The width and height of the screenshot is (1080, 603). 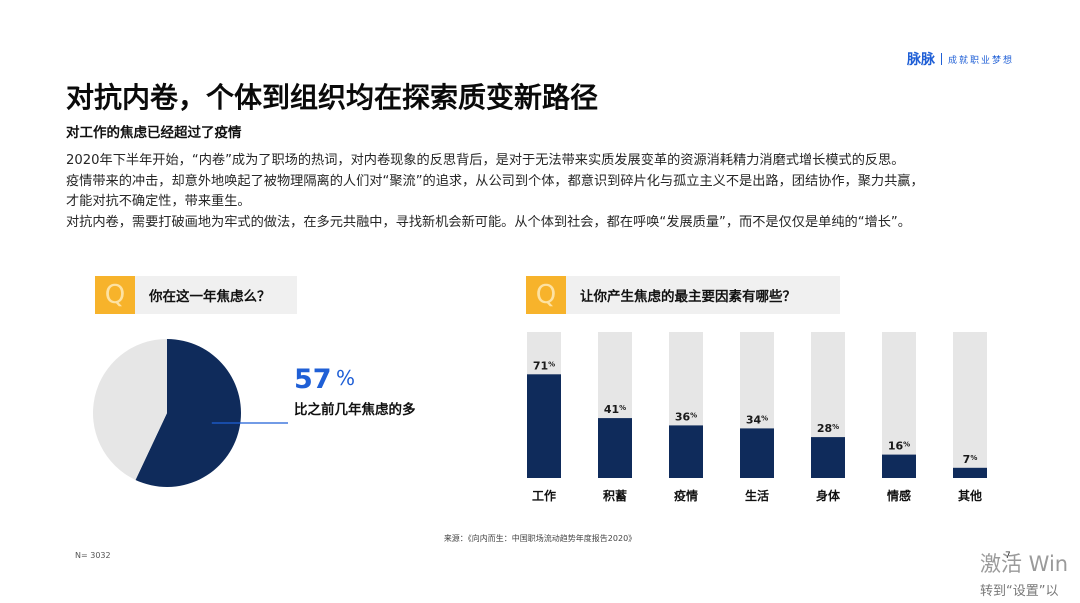 What do you see at coordinates (920, 60) in the screenshot?
I see `brand-logo: 脉脉` at bounding box center [920, 60].